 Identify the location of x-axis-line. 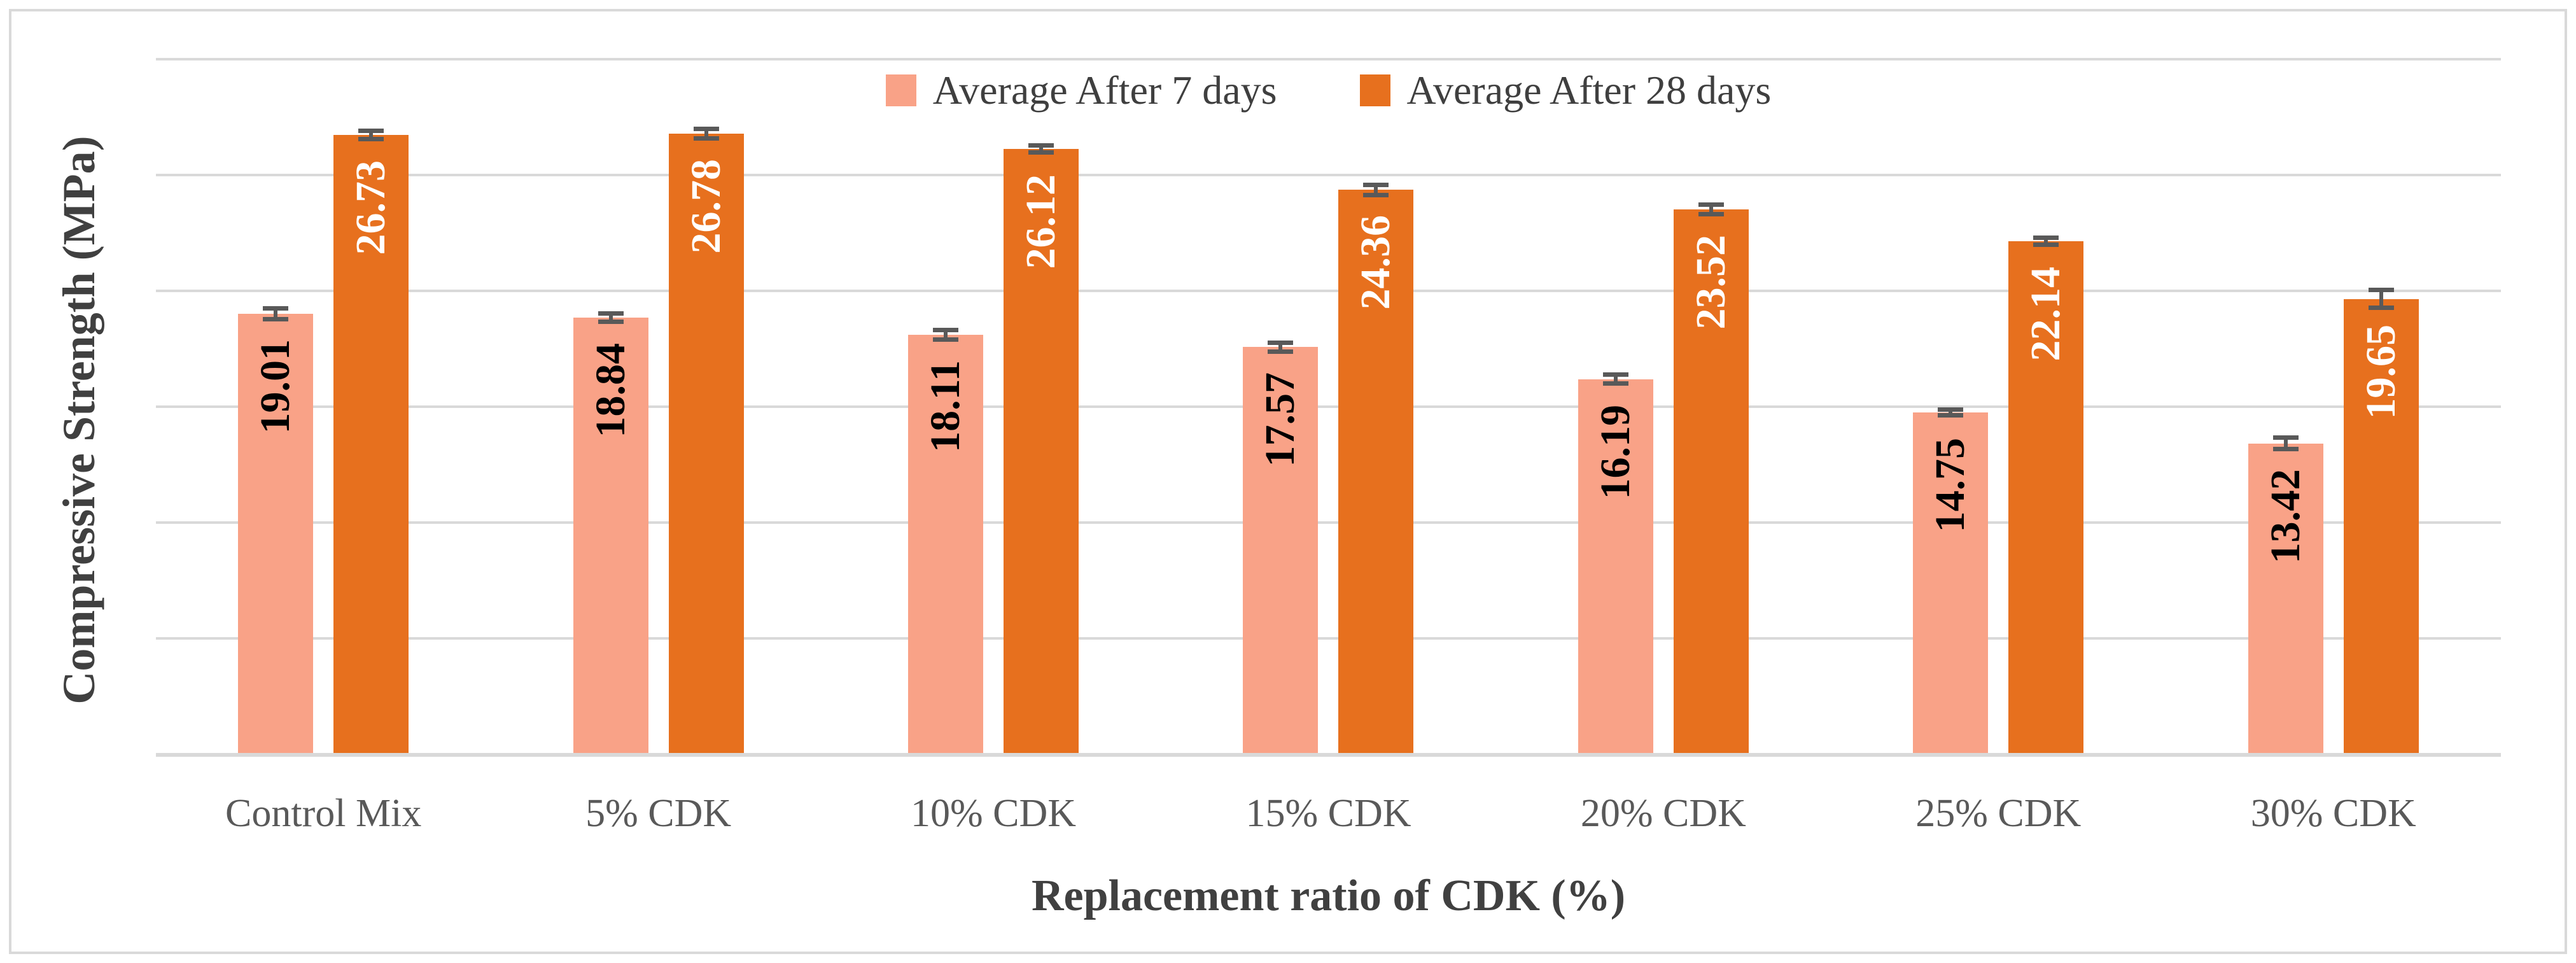
(1328, 755).